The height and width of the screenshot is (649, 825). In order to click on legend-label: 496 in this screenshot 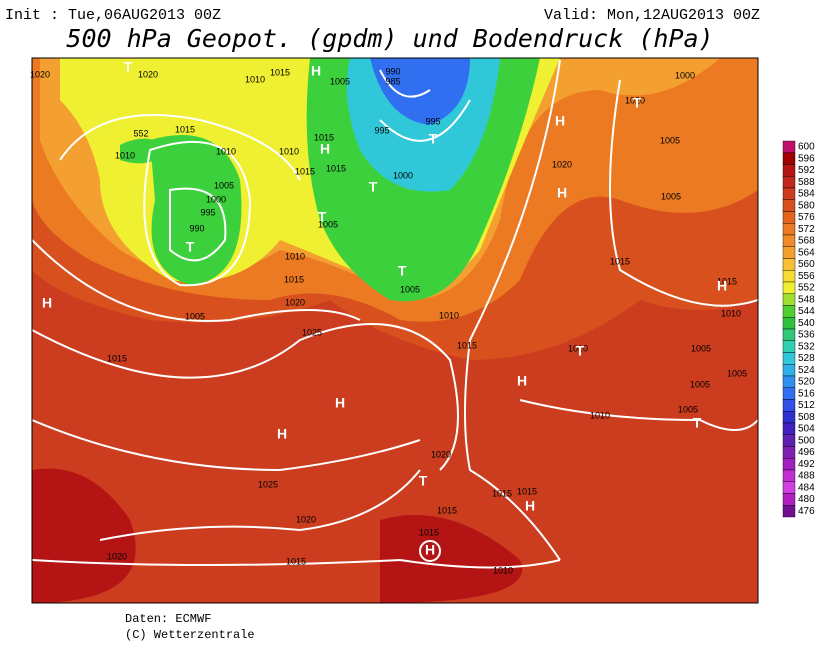, I will do `click(806, 452)`.